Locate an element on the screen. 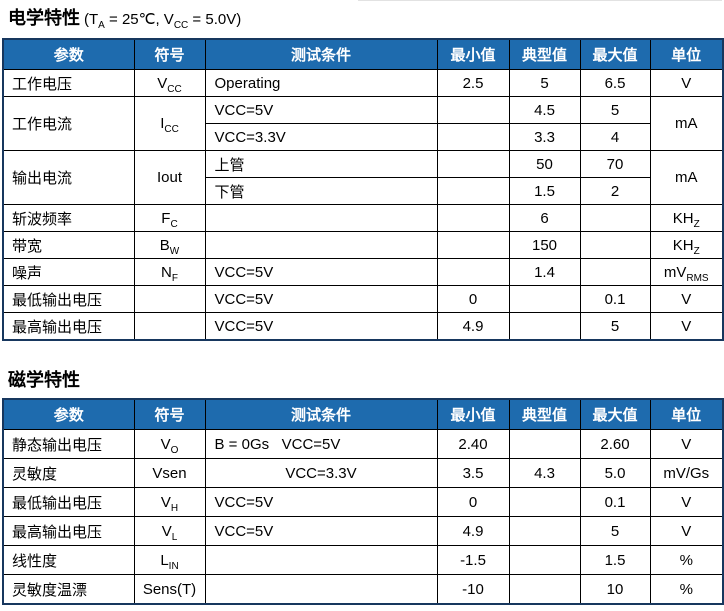  symbol-cell: LIN is located at coordinates (169, 560).